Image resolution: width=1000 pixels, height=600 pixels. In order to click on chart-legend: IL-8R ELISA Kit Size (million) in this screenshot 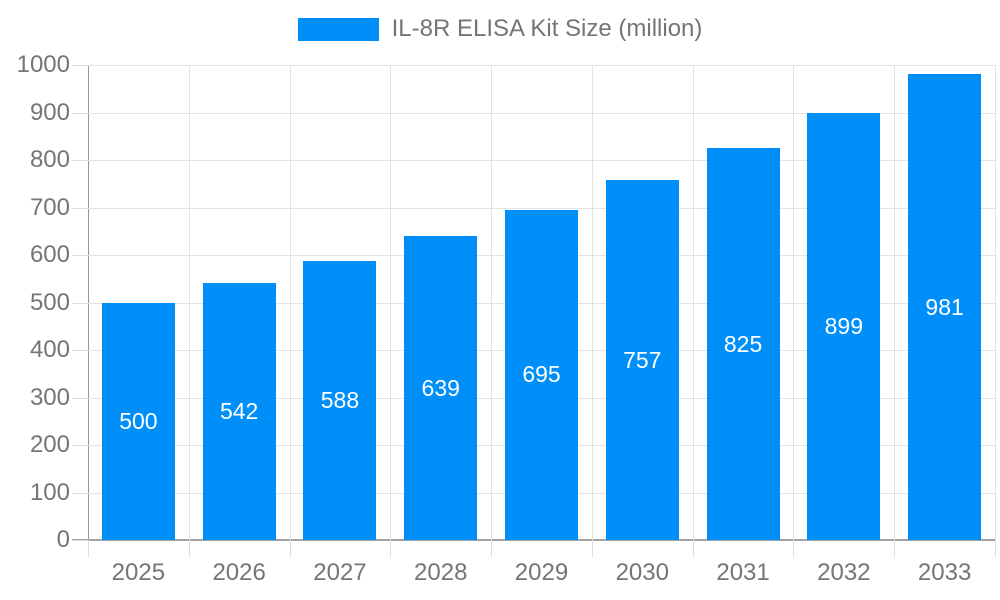, I will do `click(500, 29)`.